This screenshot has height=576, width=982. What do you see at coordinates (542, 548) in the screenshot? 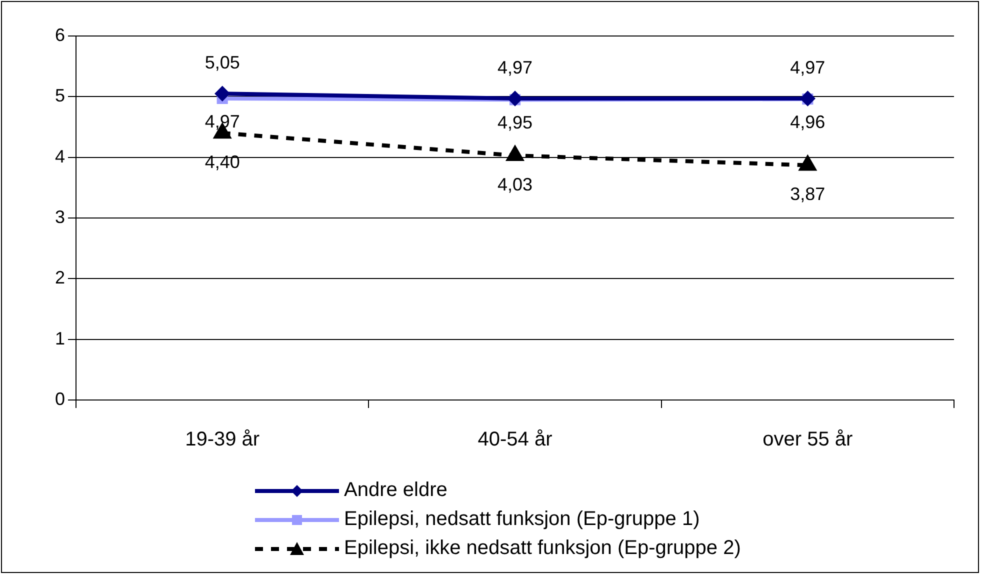
I see `legend-label: Epilepsi, ikke nedsatt funksjon (Ep-gruppe 2)` at bounding box center [542, 548].